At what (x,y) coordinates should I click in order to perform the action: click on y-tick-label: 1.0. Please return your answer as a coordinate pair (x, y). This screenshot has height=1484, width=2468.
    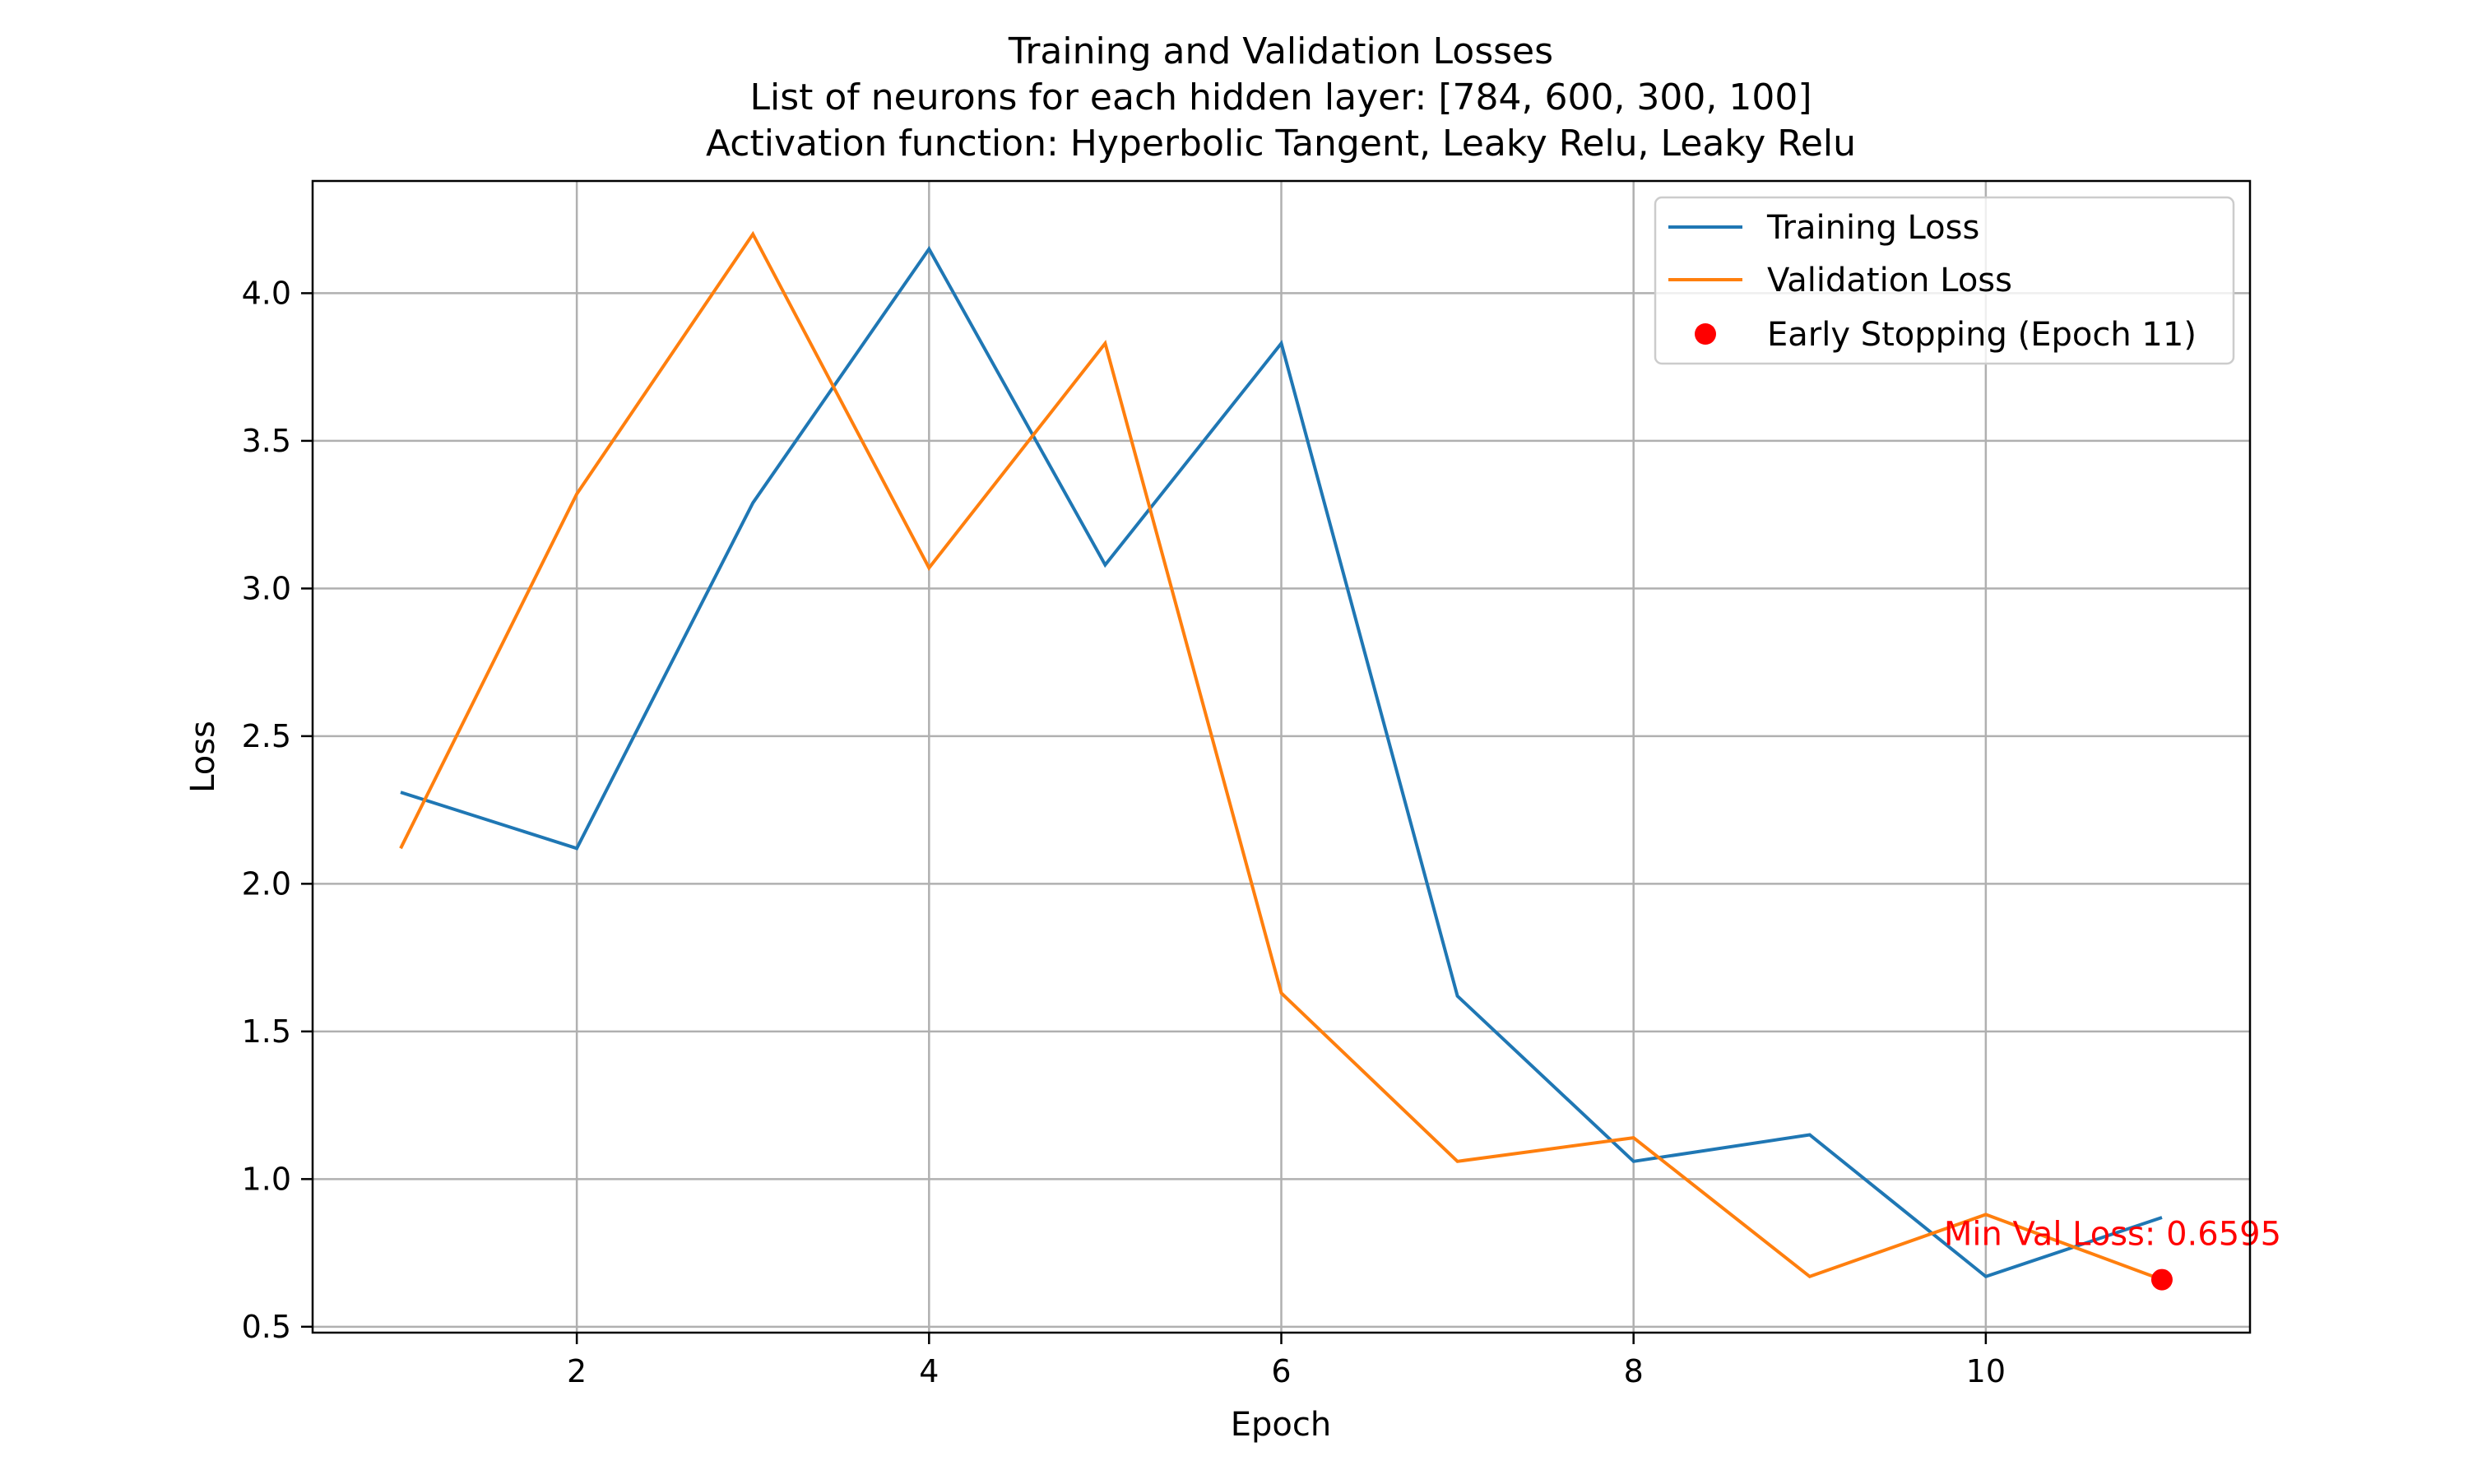
    Looking at the image, I should click on (266, 1179).